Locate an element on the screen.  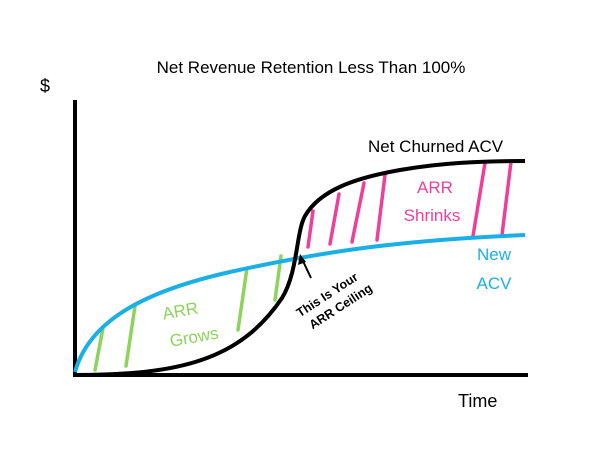
arr-grows-label-line2: Grows is located at coordinates (194, 336).